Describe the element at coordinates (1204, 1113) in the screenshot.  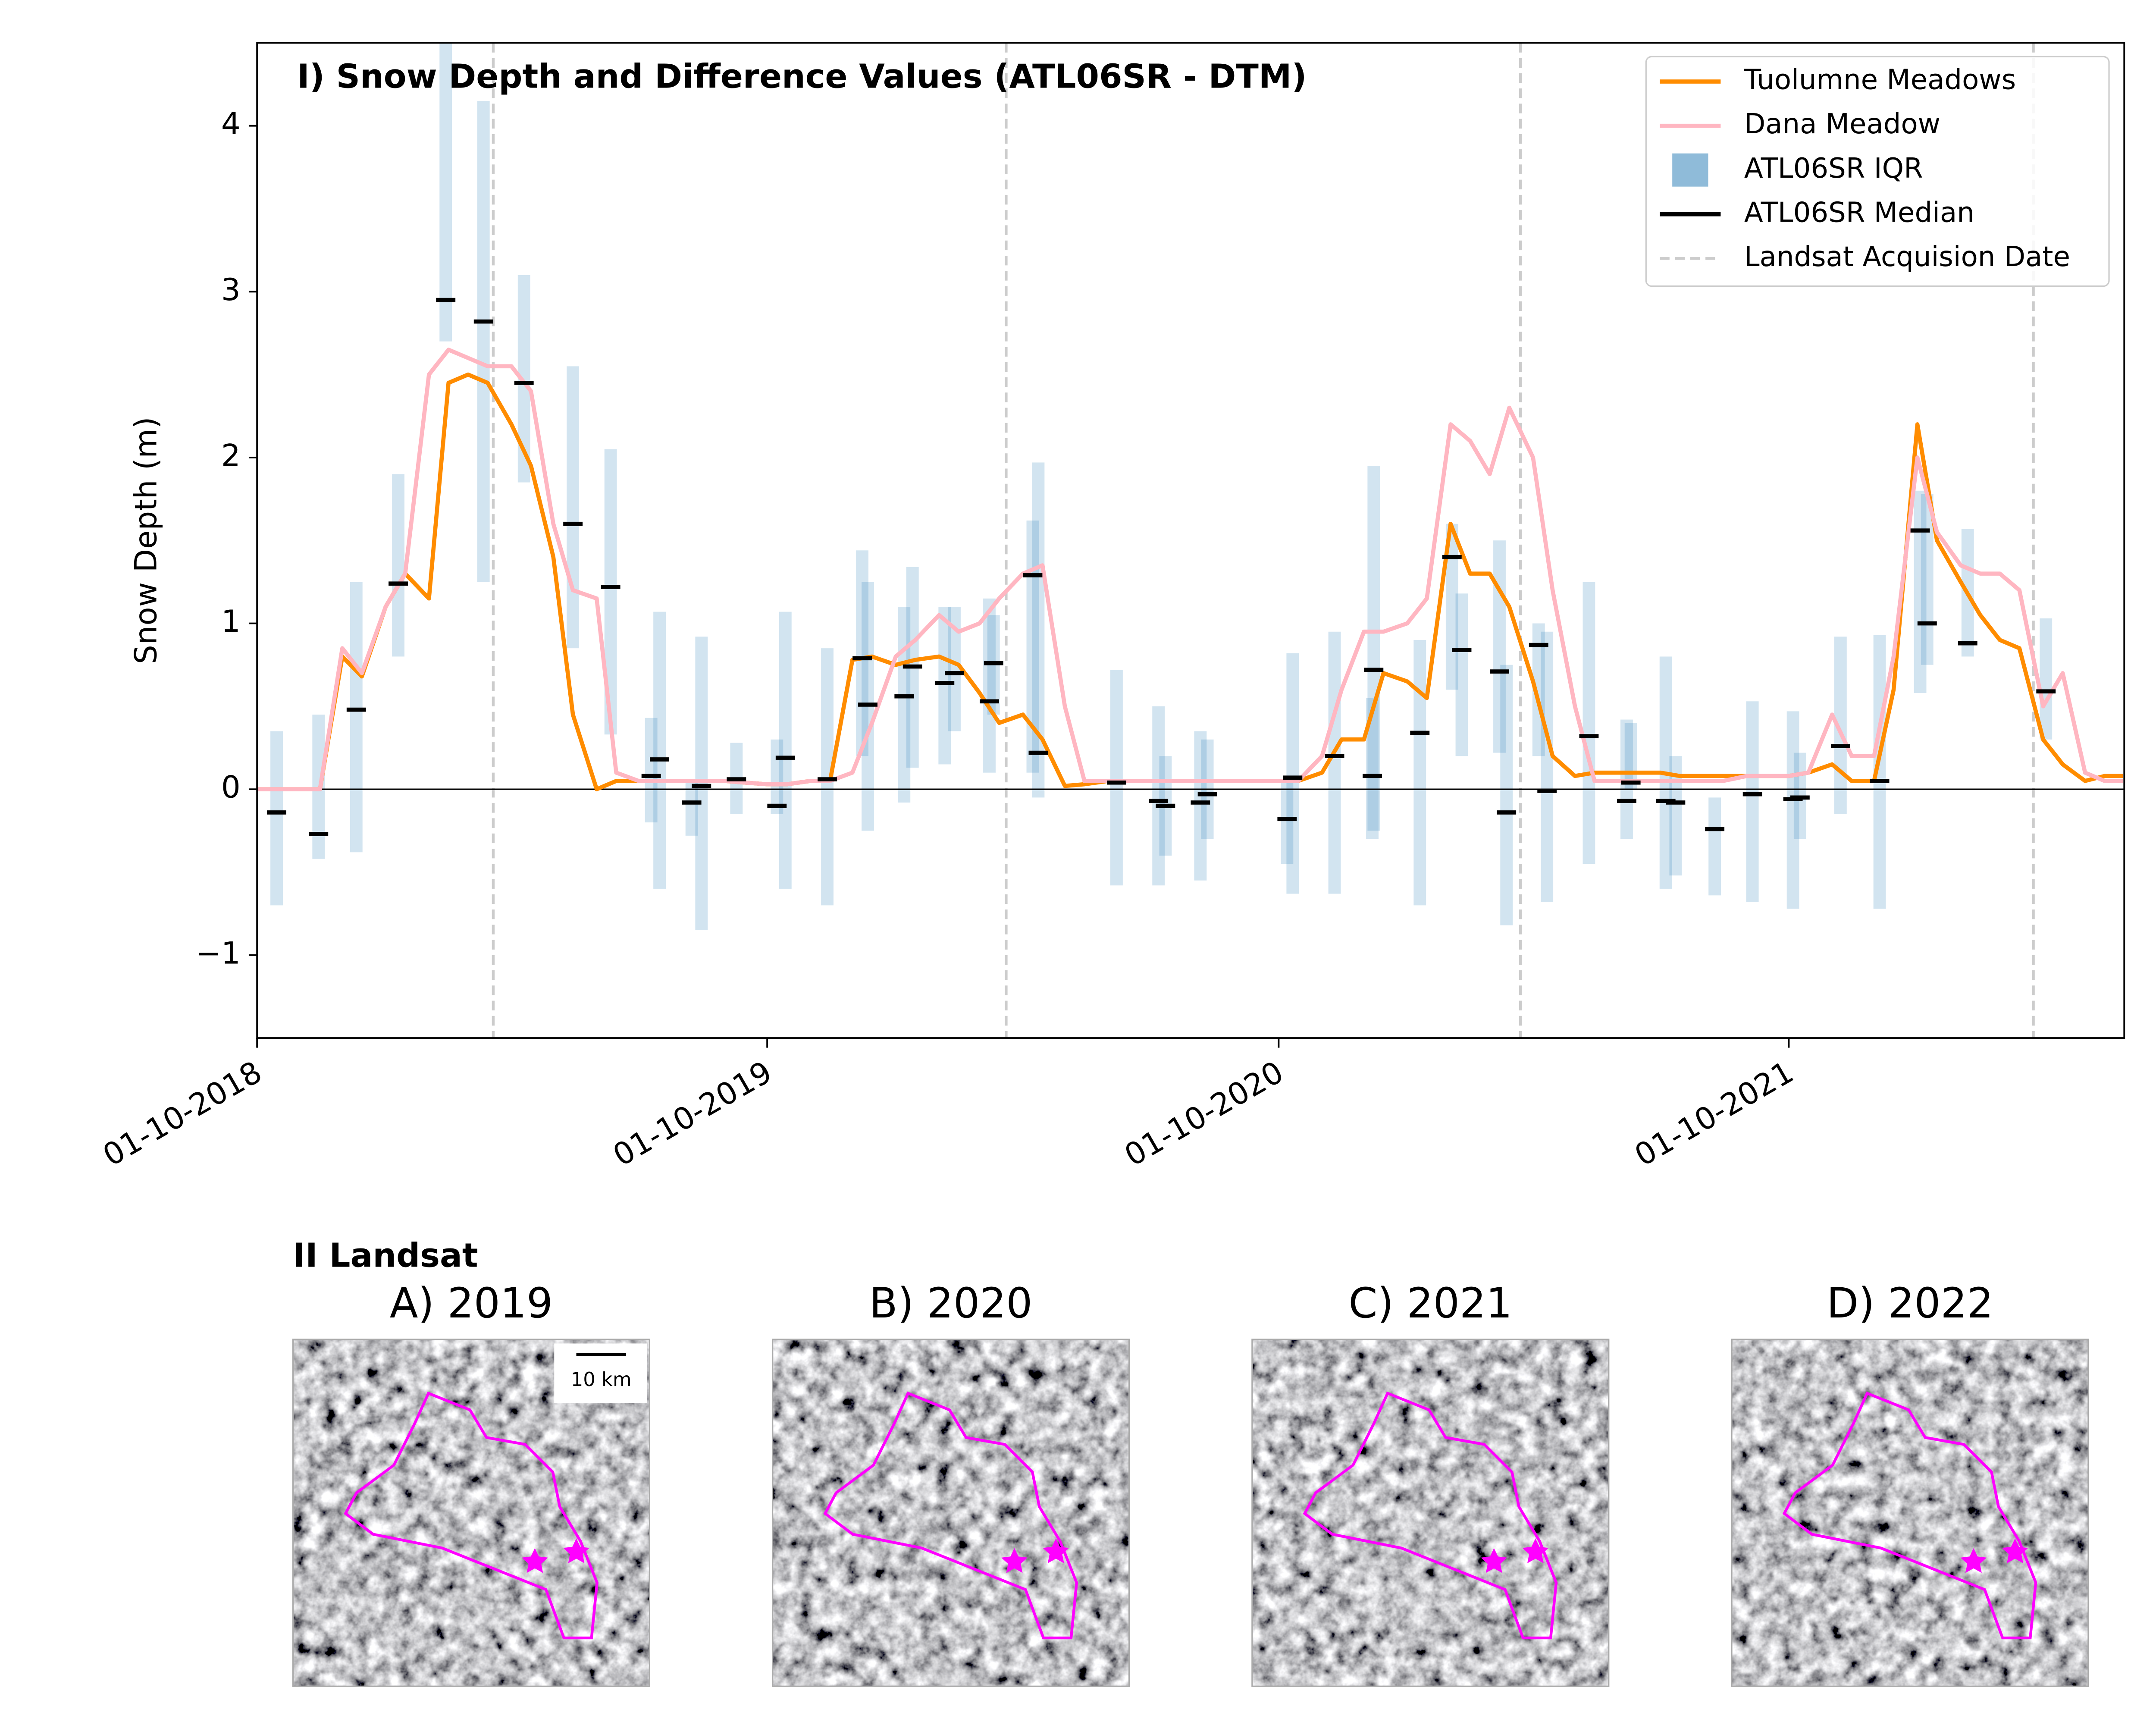
I see `x-tick-label: 01-10-2020` at that location.